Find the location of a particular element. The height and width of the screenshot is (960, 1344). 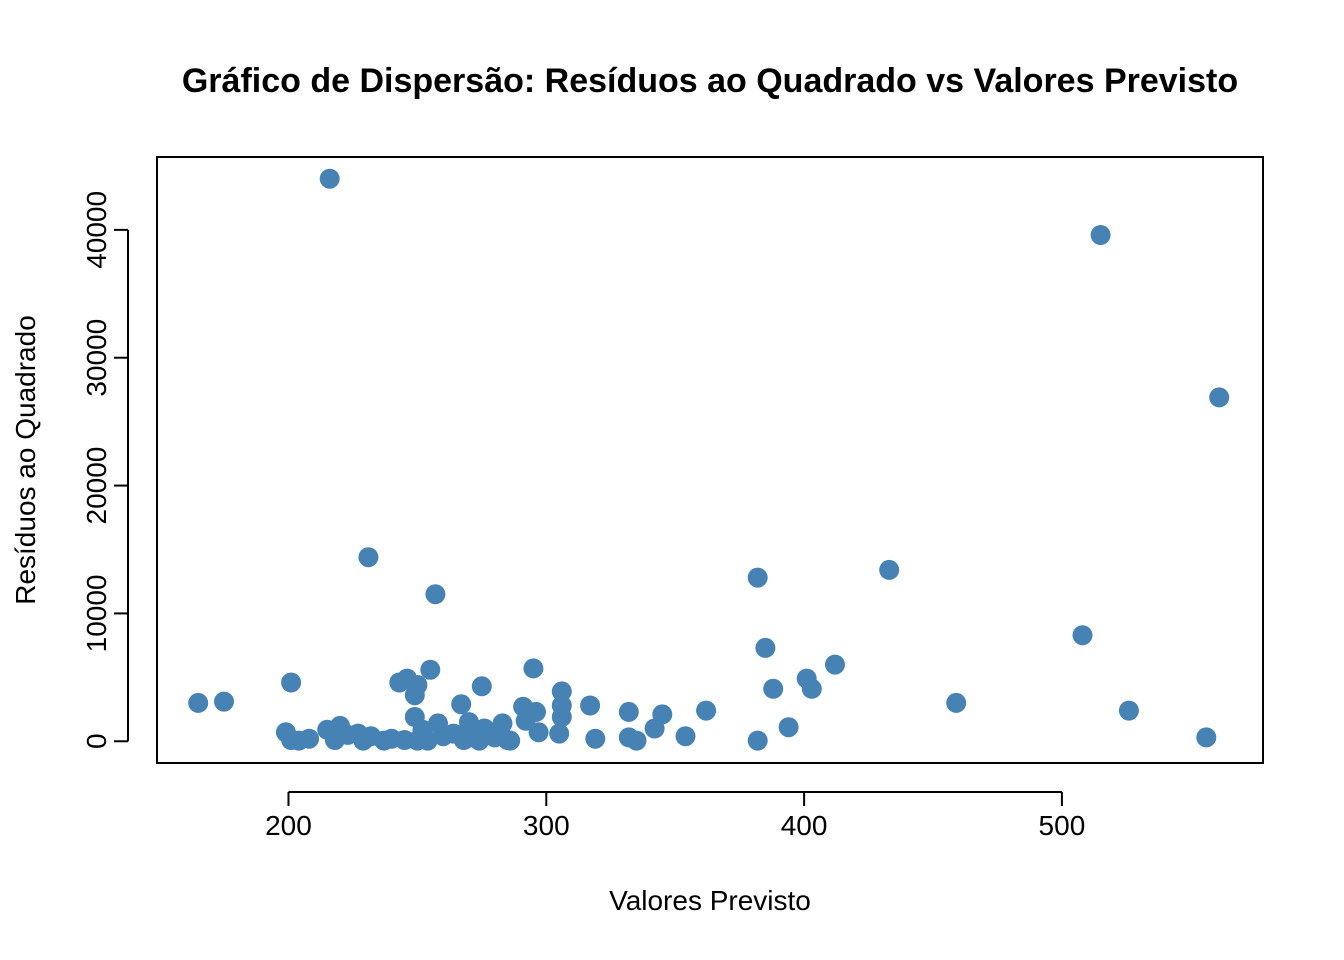

y-tick-label: 0 is located at coordinates (96, 741).